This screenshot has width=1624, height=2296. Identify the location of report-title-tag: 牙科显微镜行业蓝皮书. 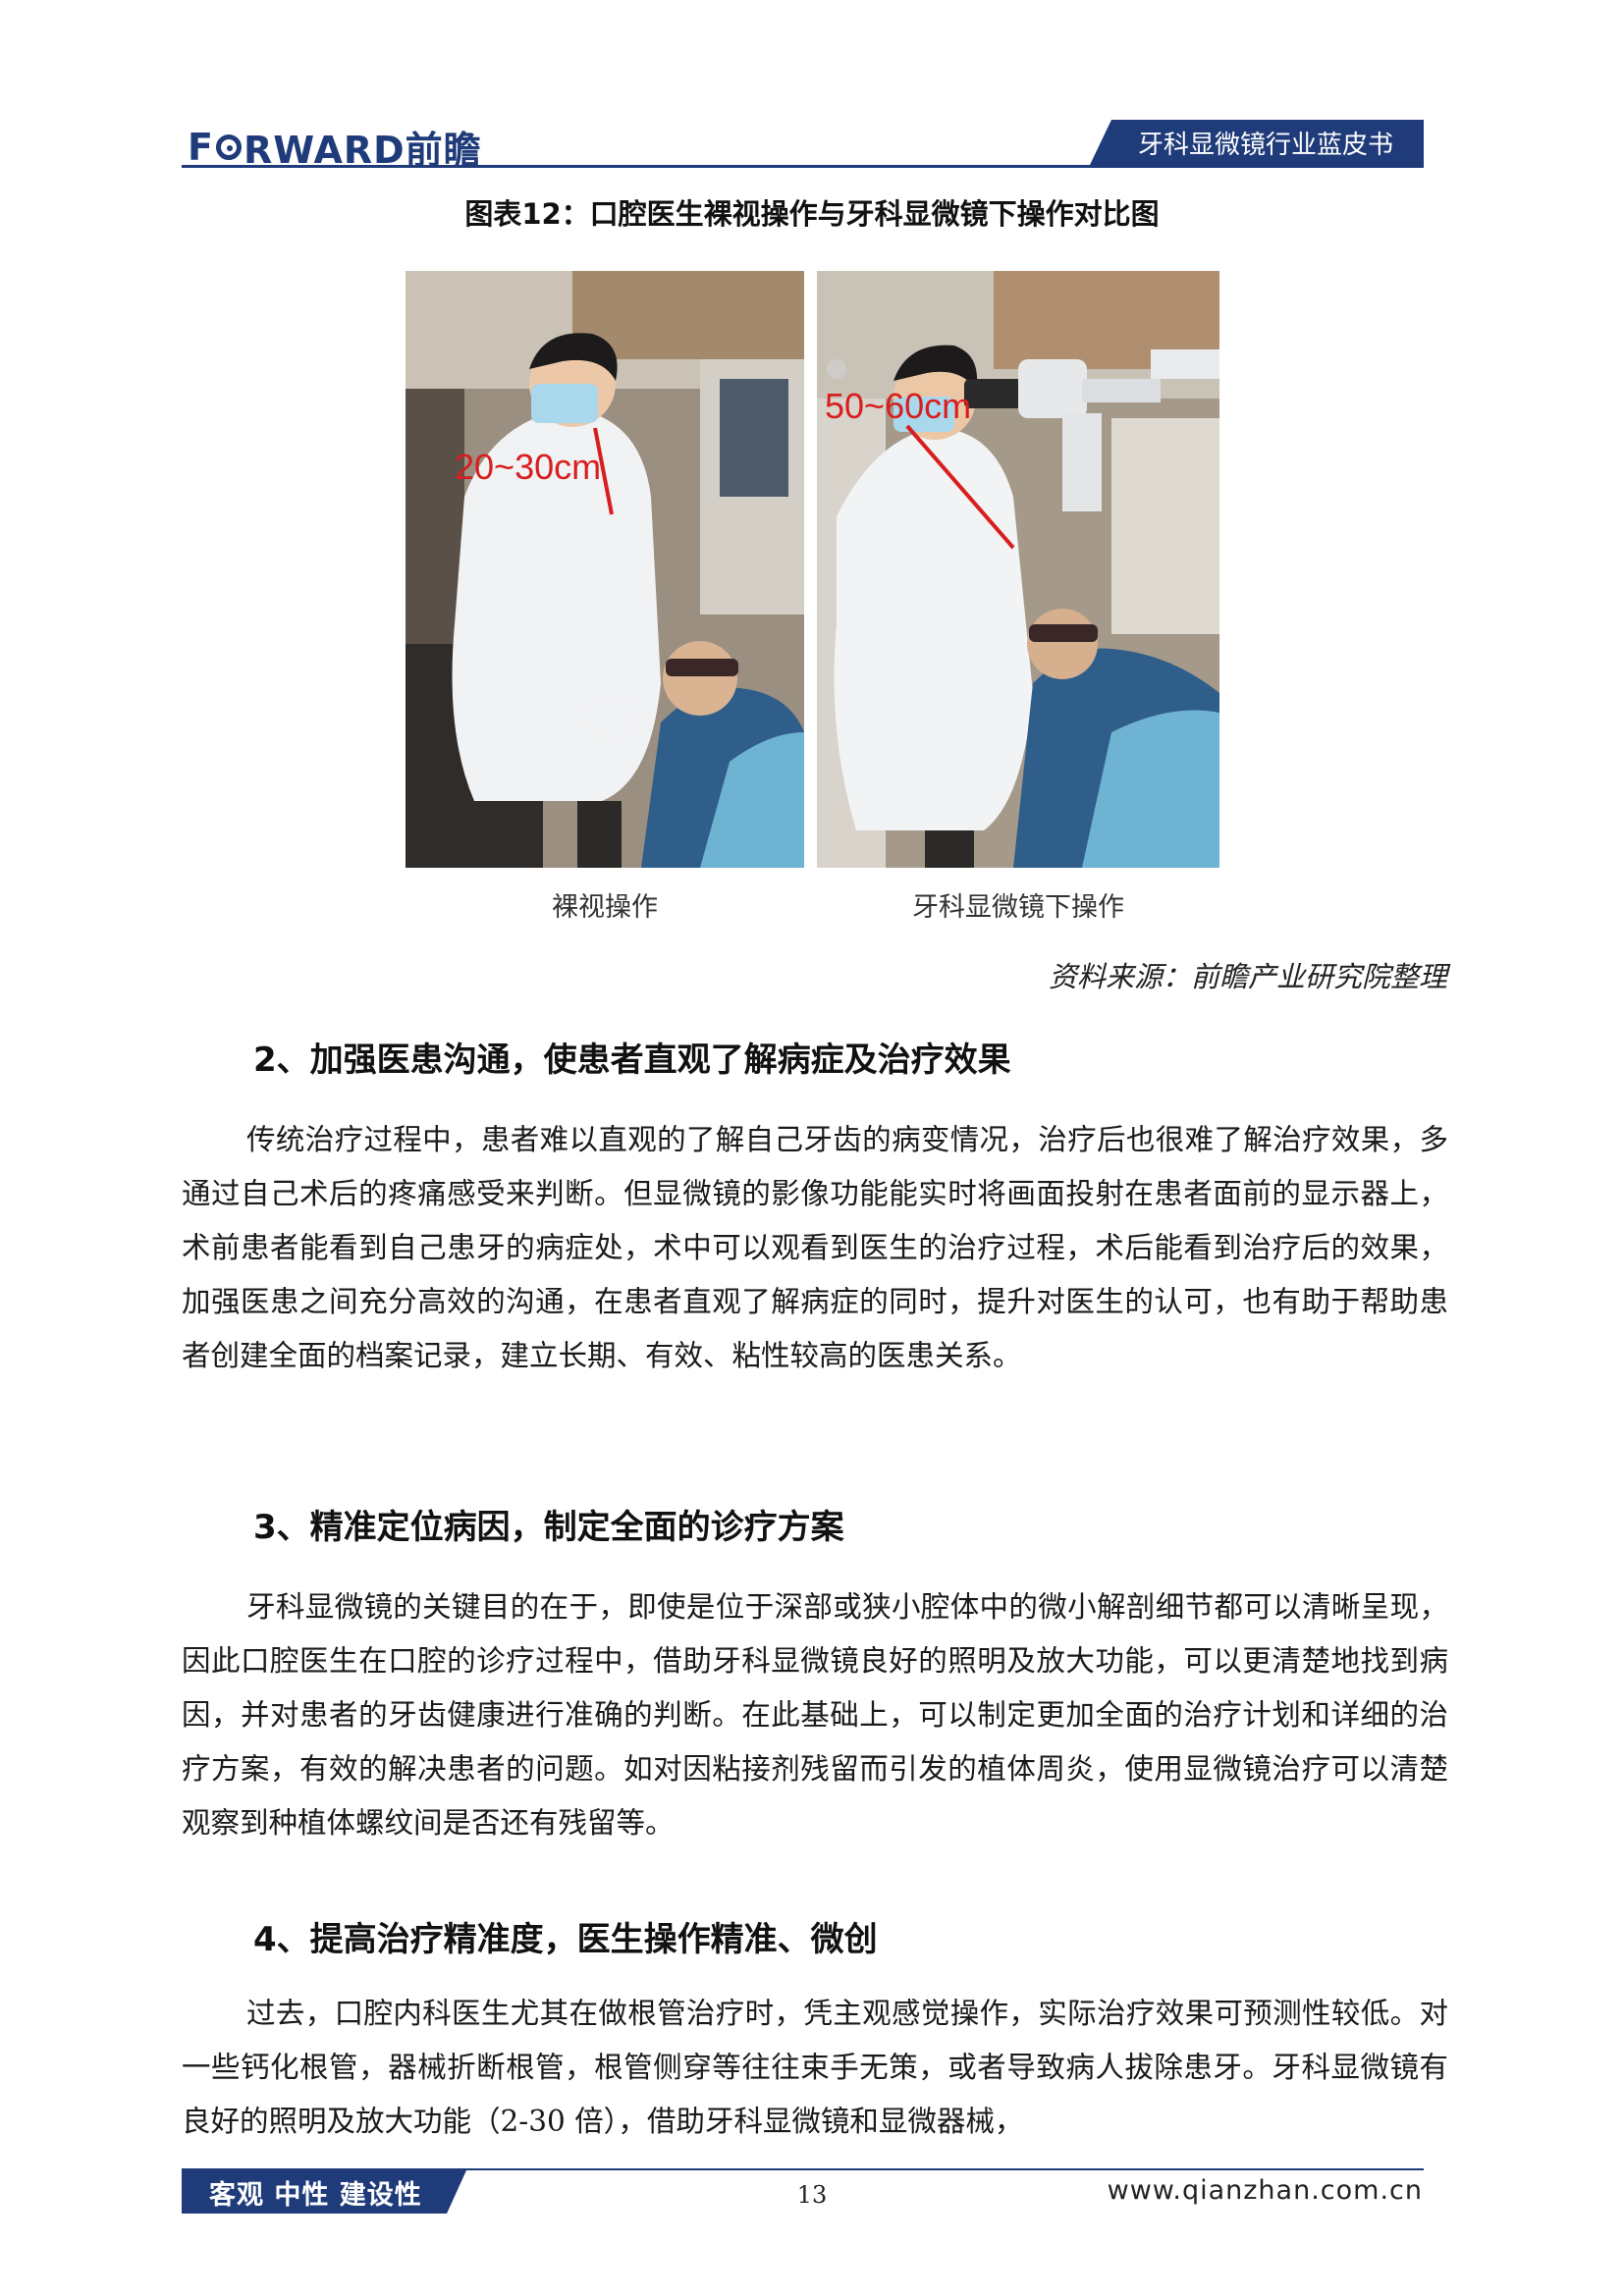
(1257, 142).